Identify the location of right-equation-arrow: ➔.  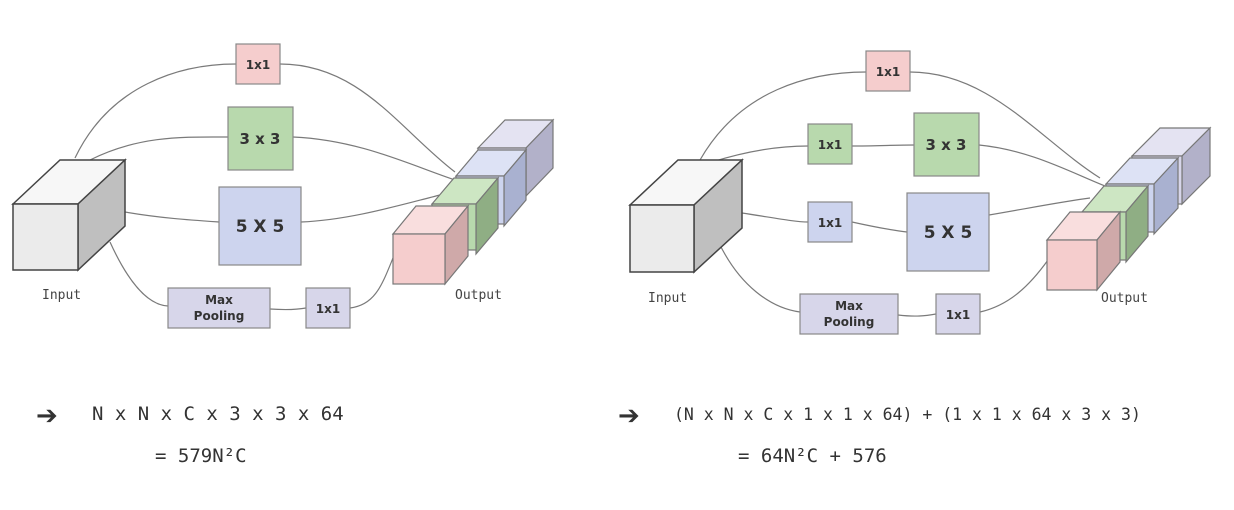
(629, 416).